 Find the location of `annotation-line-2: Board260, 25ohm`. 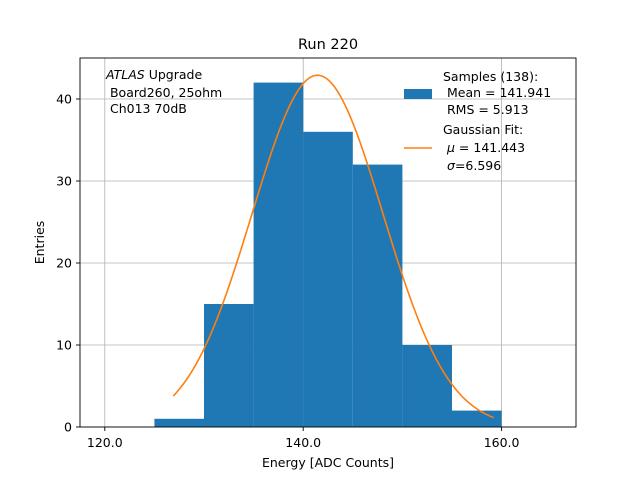

annotation-line-2: Board260, 25ohm is located at coordinates (164, 92).